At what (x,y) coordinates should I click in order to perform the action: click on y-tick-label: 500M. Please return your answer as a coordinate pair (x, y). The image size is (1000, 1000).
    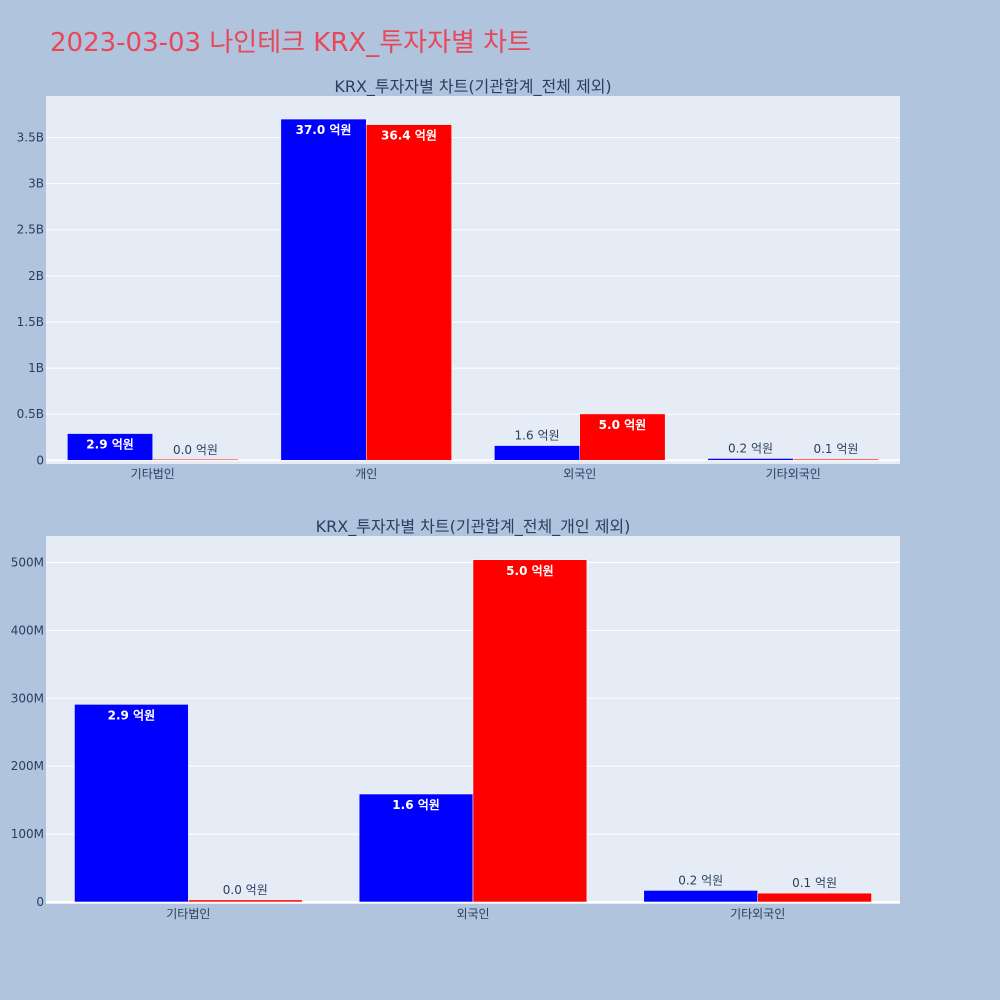
    Looking at the image, I should click on (27, 562).